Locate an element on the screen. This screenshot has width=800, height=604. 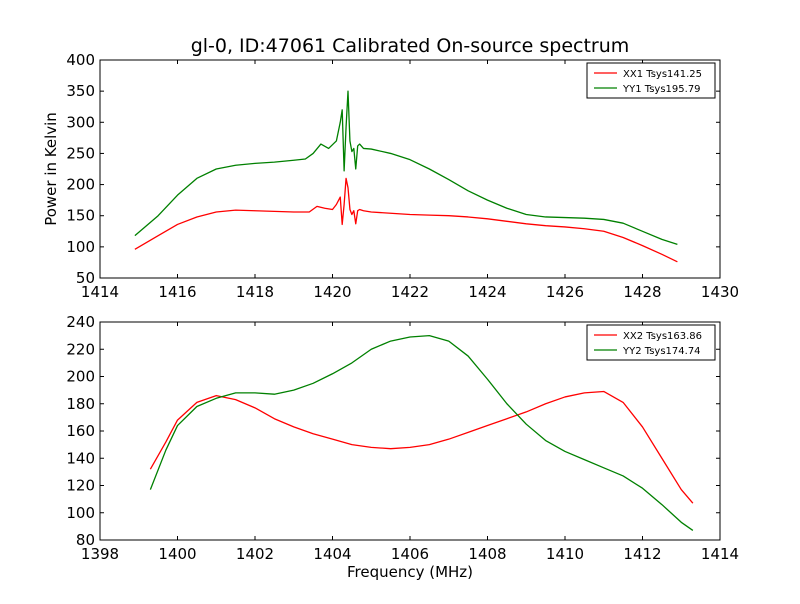
x-tick-label: 1404 is located at coordinates (332, 554).